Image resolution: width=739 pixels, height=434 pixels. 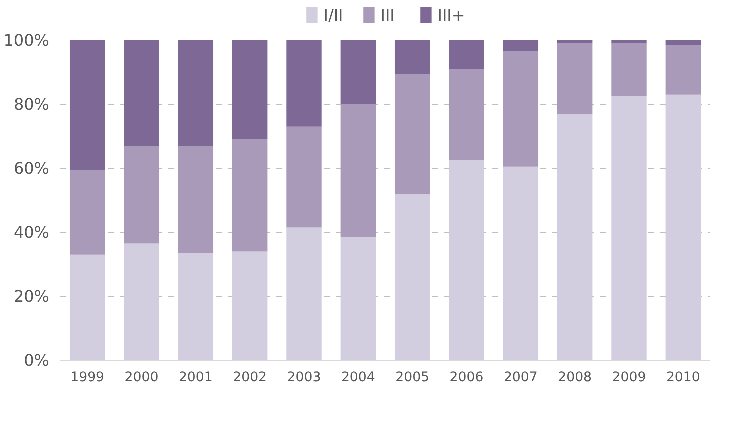 What do you see at coordinates (32, 168) in the screenshot?
I see `y-tick-label: 60%` at bounding box center [32, 168].